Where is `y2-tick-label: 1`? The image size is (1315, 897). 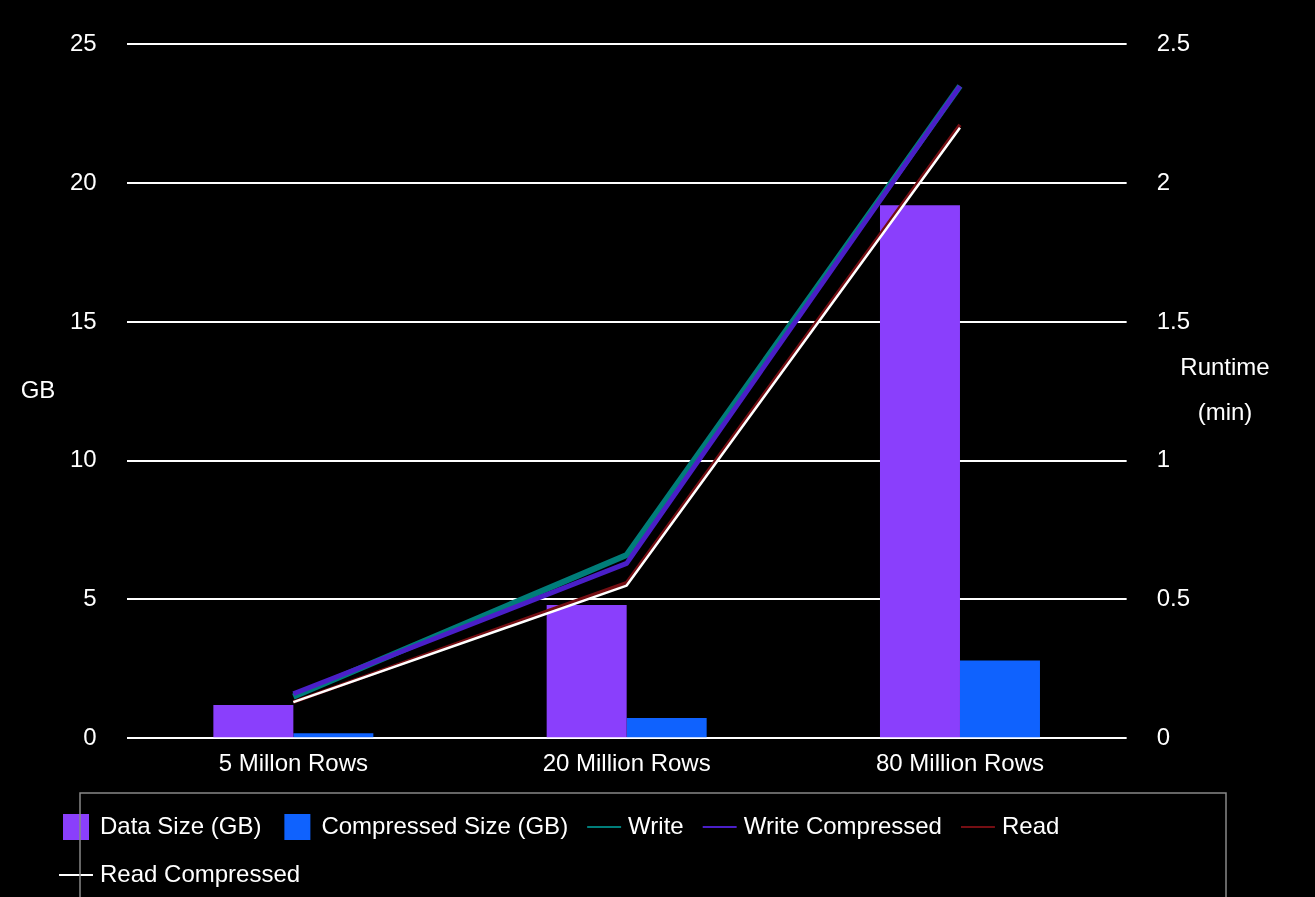 y2-tick-label: 1 is located at coordinates (1163, 459).